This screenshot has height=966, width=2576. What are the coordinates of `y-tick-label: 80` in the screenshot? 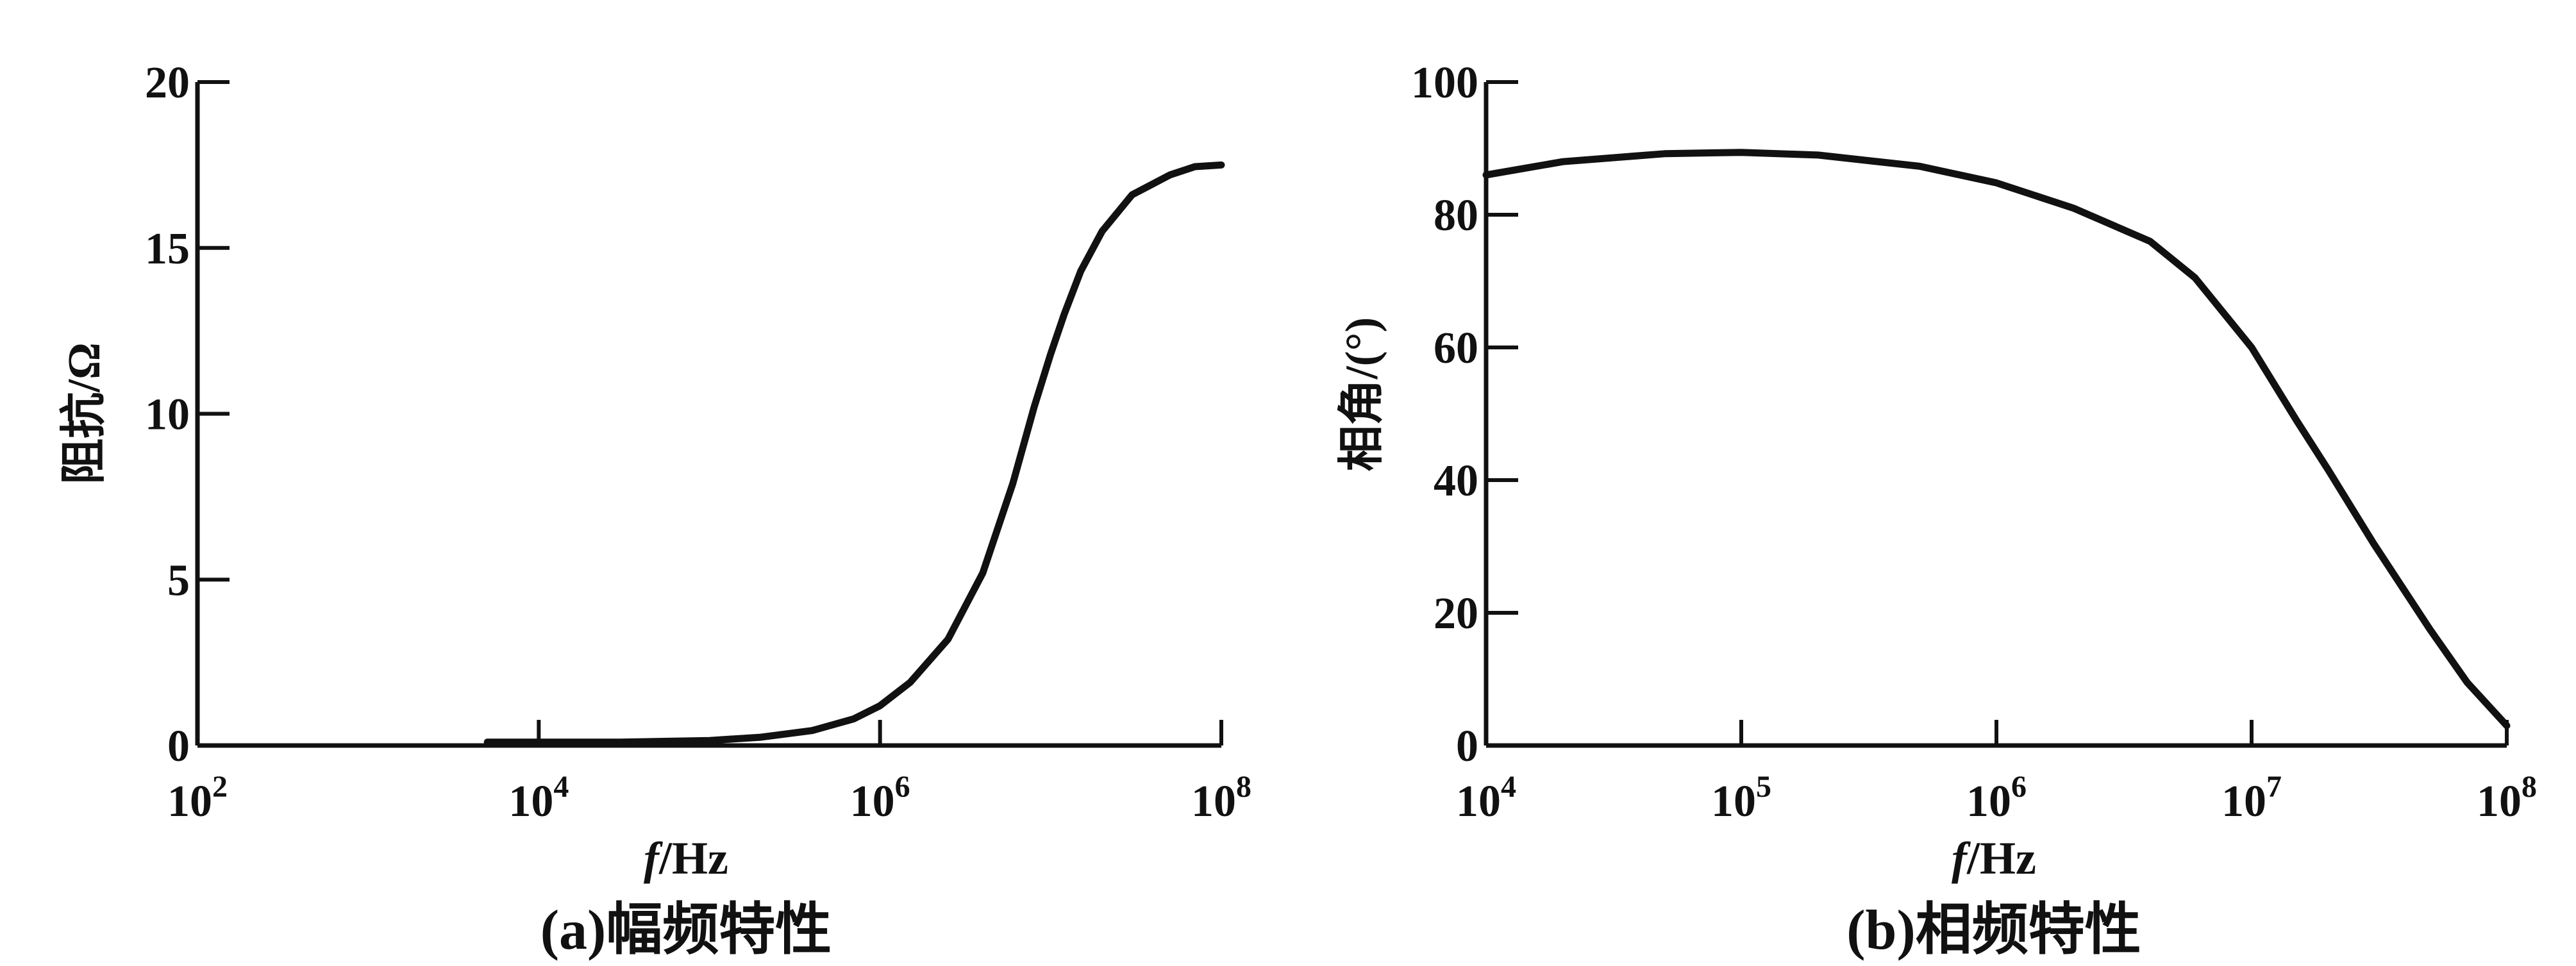 It's located at (1456, 216).